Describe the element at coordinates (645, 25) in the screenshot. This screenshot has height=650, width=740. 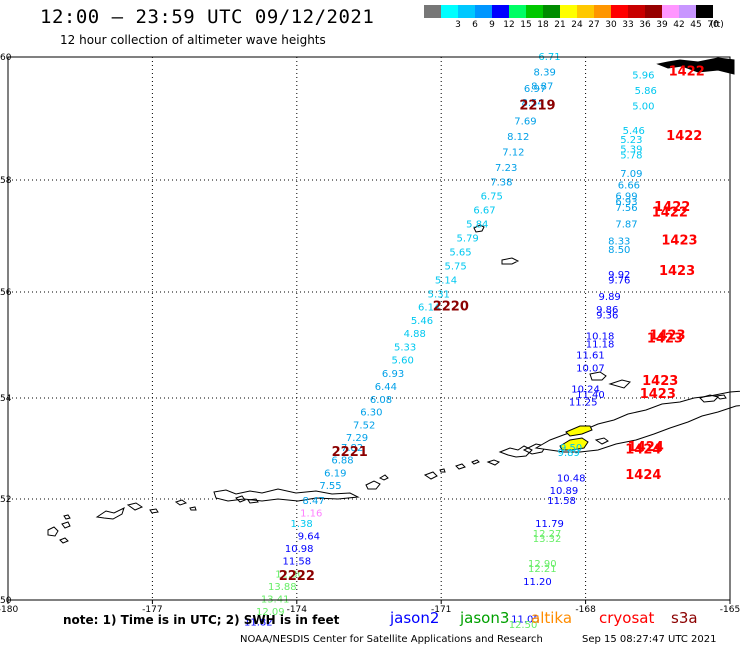
I see `legend-tick-label: 36` at that location.